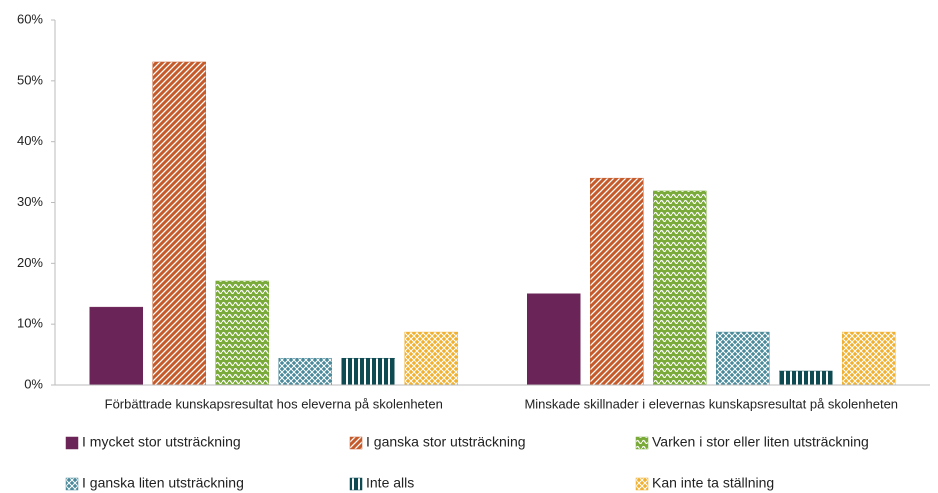  What do you see at coordinates (30, 262) in the screenshot?
I see `y-tick-label: 20%` at bounding box center [30, 262].